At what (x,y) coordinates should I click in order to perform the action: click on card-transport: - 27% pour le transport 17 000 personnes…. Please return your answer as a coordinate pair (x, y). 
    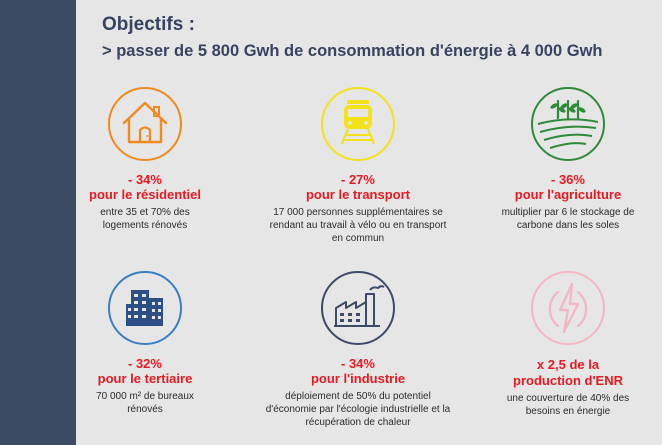
    Looking at the image, I should click on (358, 165).